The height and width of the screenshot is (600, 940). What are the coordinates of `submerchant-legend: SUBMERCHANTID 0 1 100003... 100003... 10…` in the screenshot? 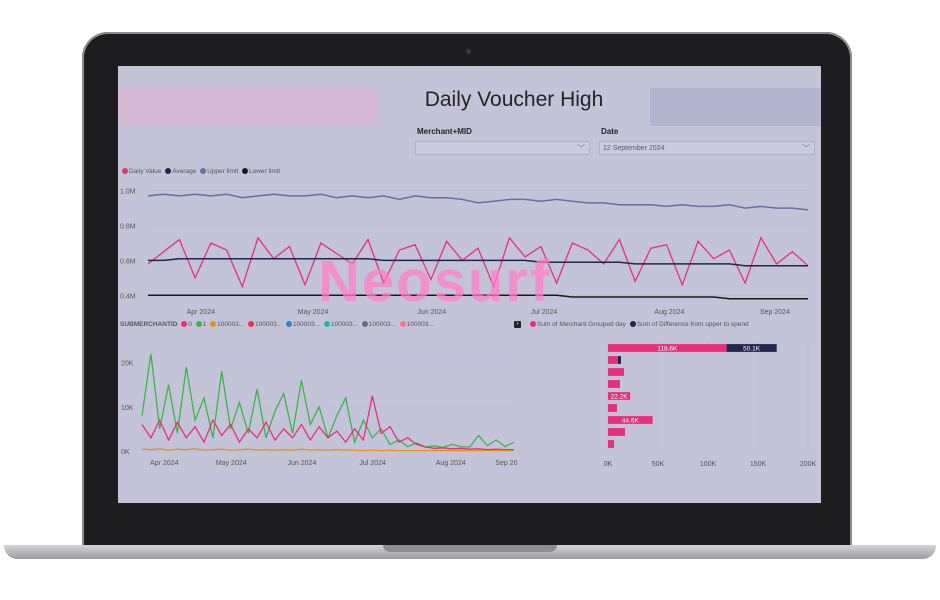 It's located at (277, 324).